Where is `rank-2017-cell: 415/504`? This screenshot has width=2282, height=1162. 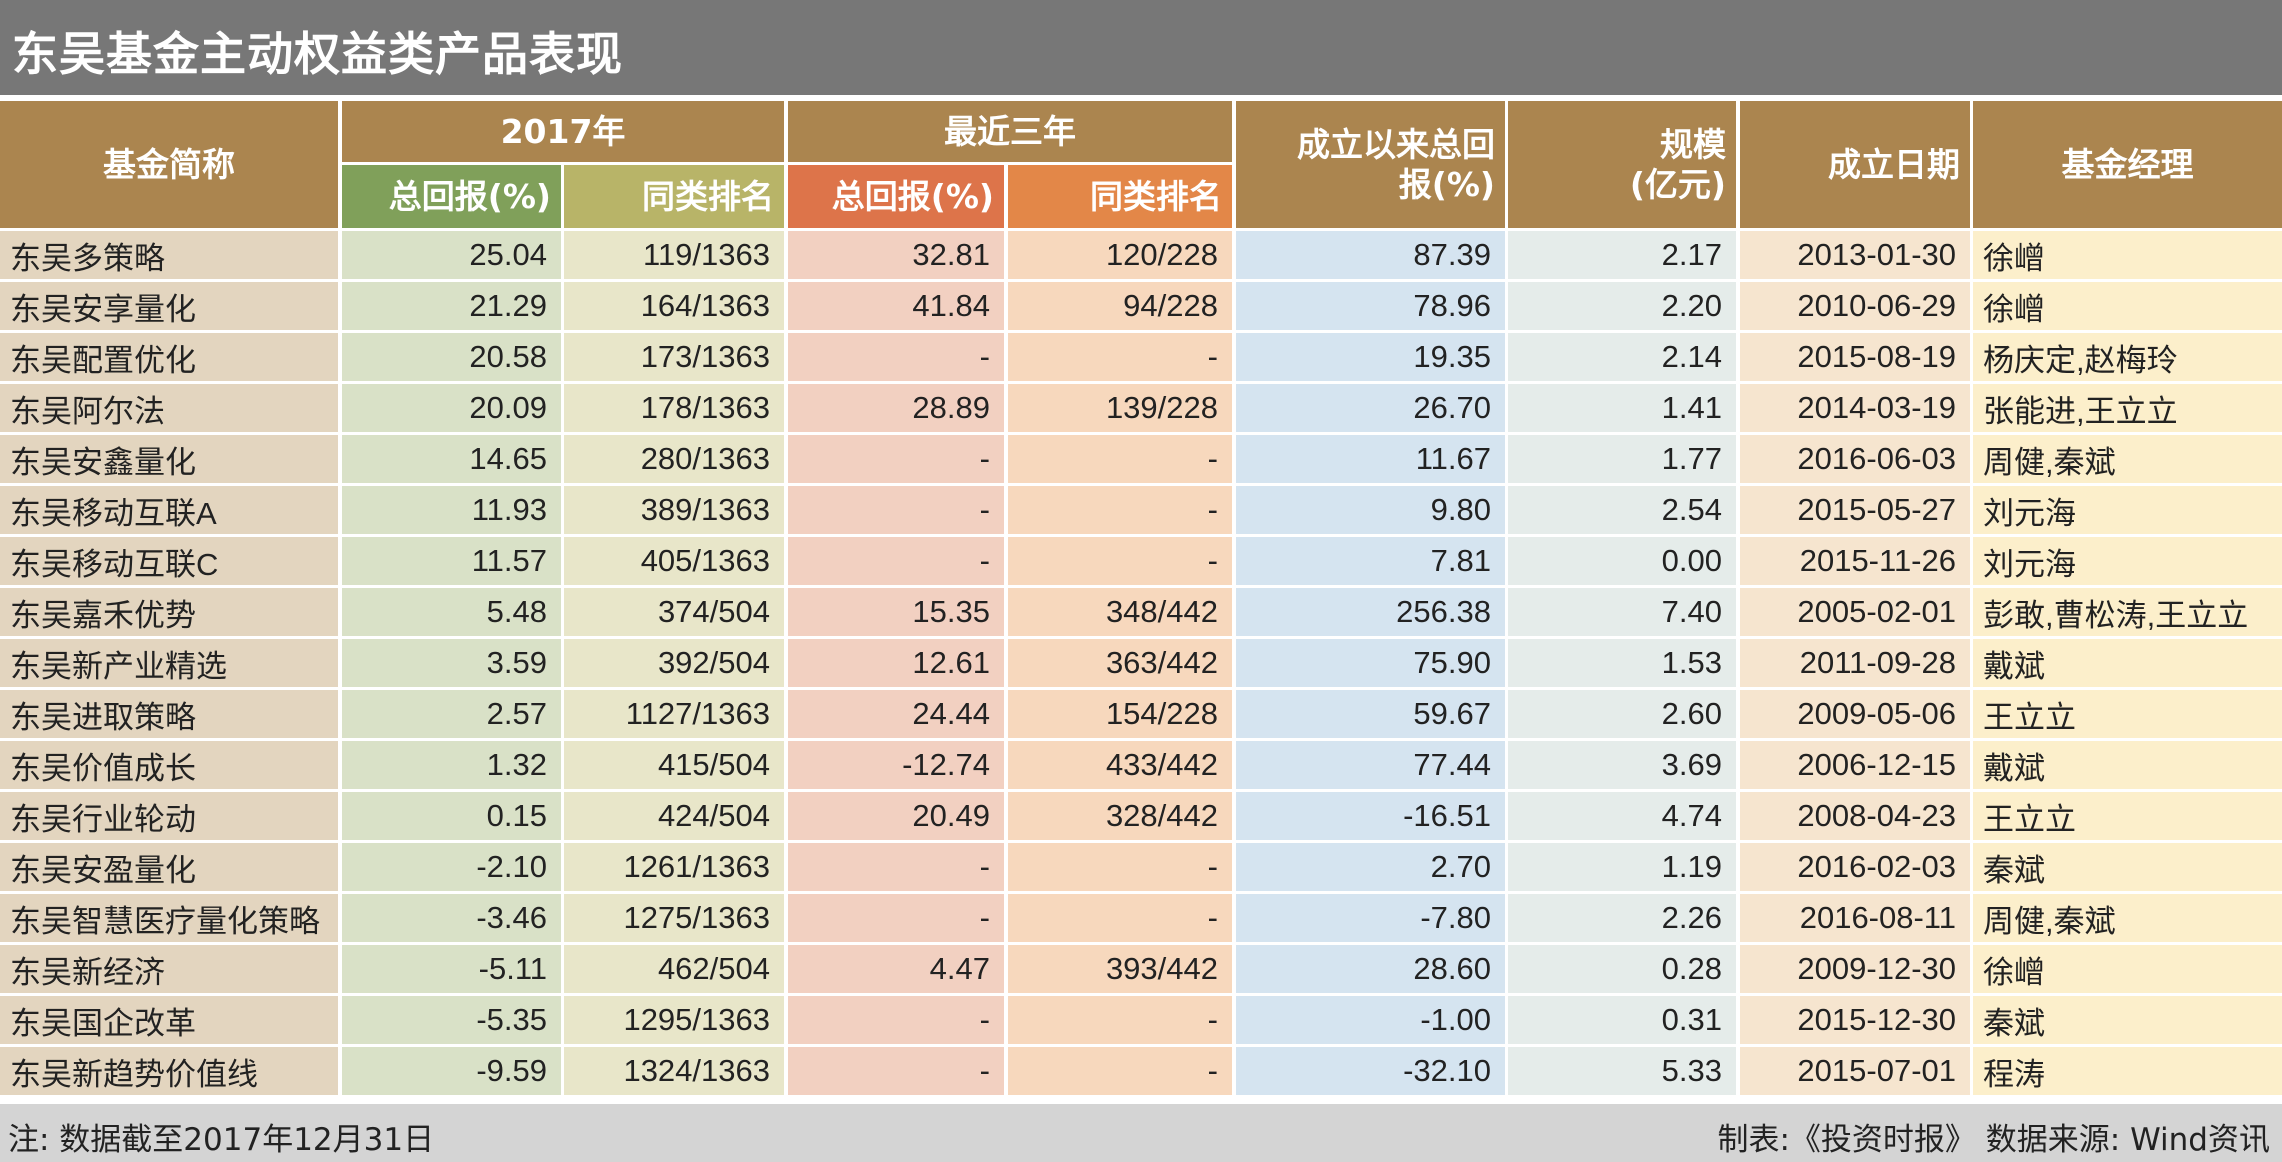
rank-2017-cell: 415/504 is located at coordinates (674, 765).